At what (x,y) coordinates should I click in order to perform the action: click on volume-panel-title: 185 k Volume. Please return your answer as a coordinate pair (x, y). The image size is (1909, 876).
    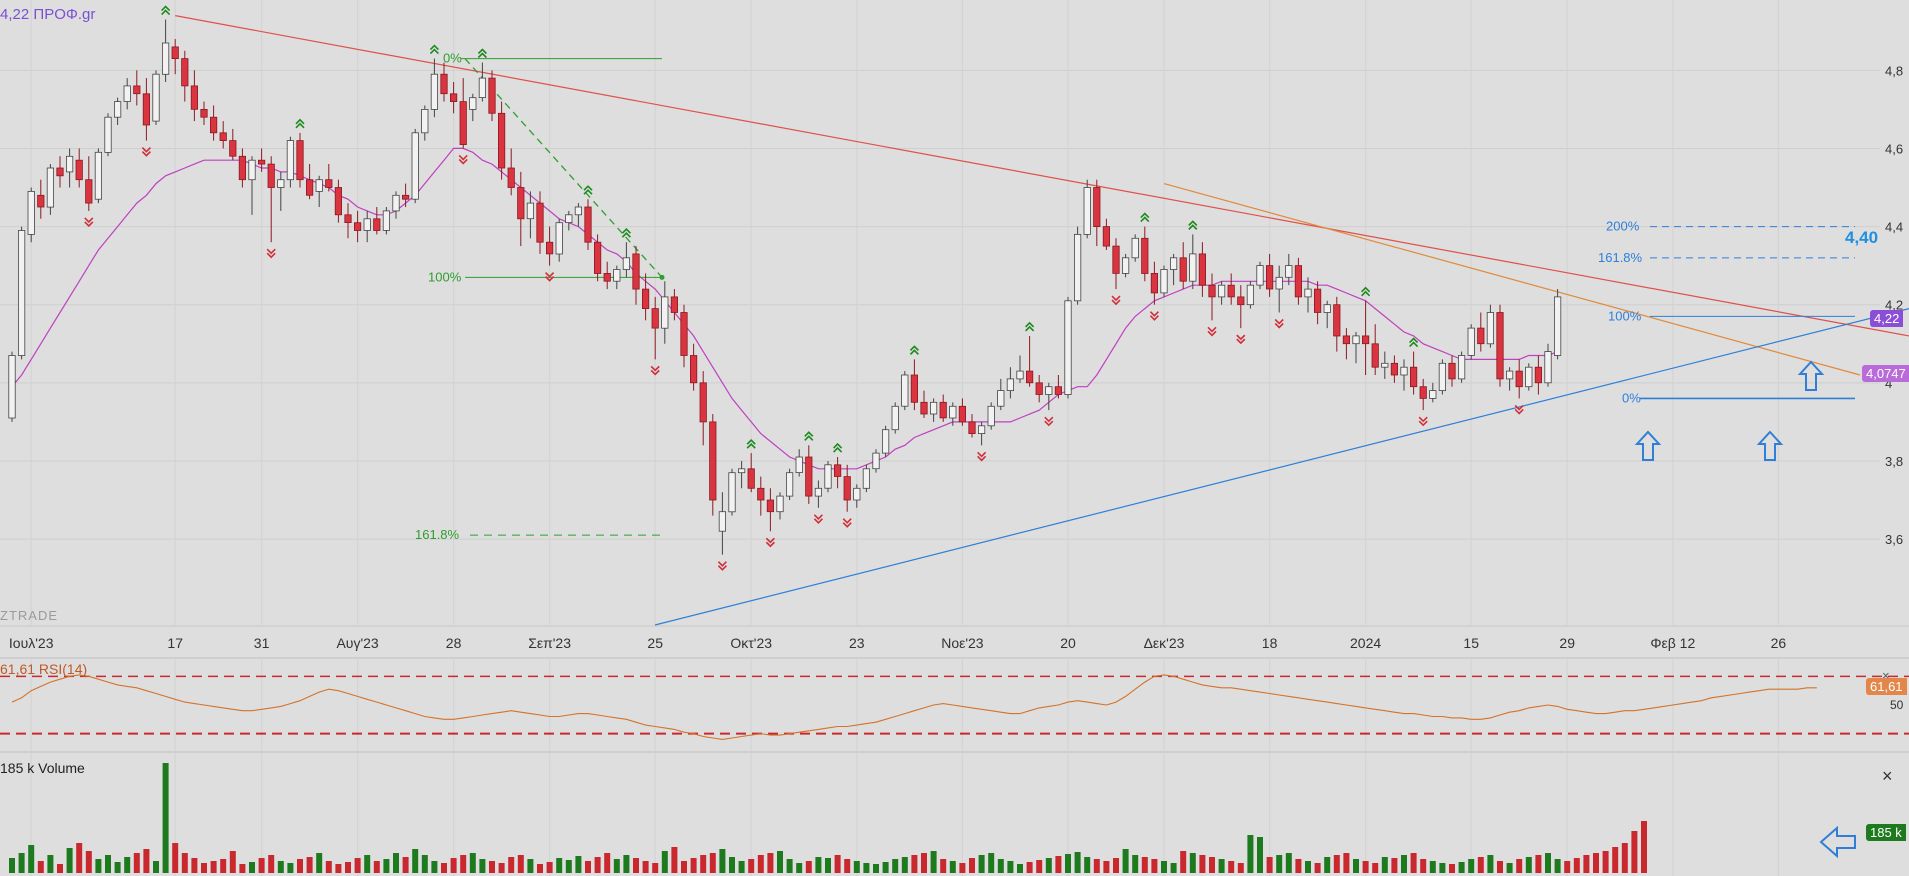
    Looking at the image, I should click on (42, 768).